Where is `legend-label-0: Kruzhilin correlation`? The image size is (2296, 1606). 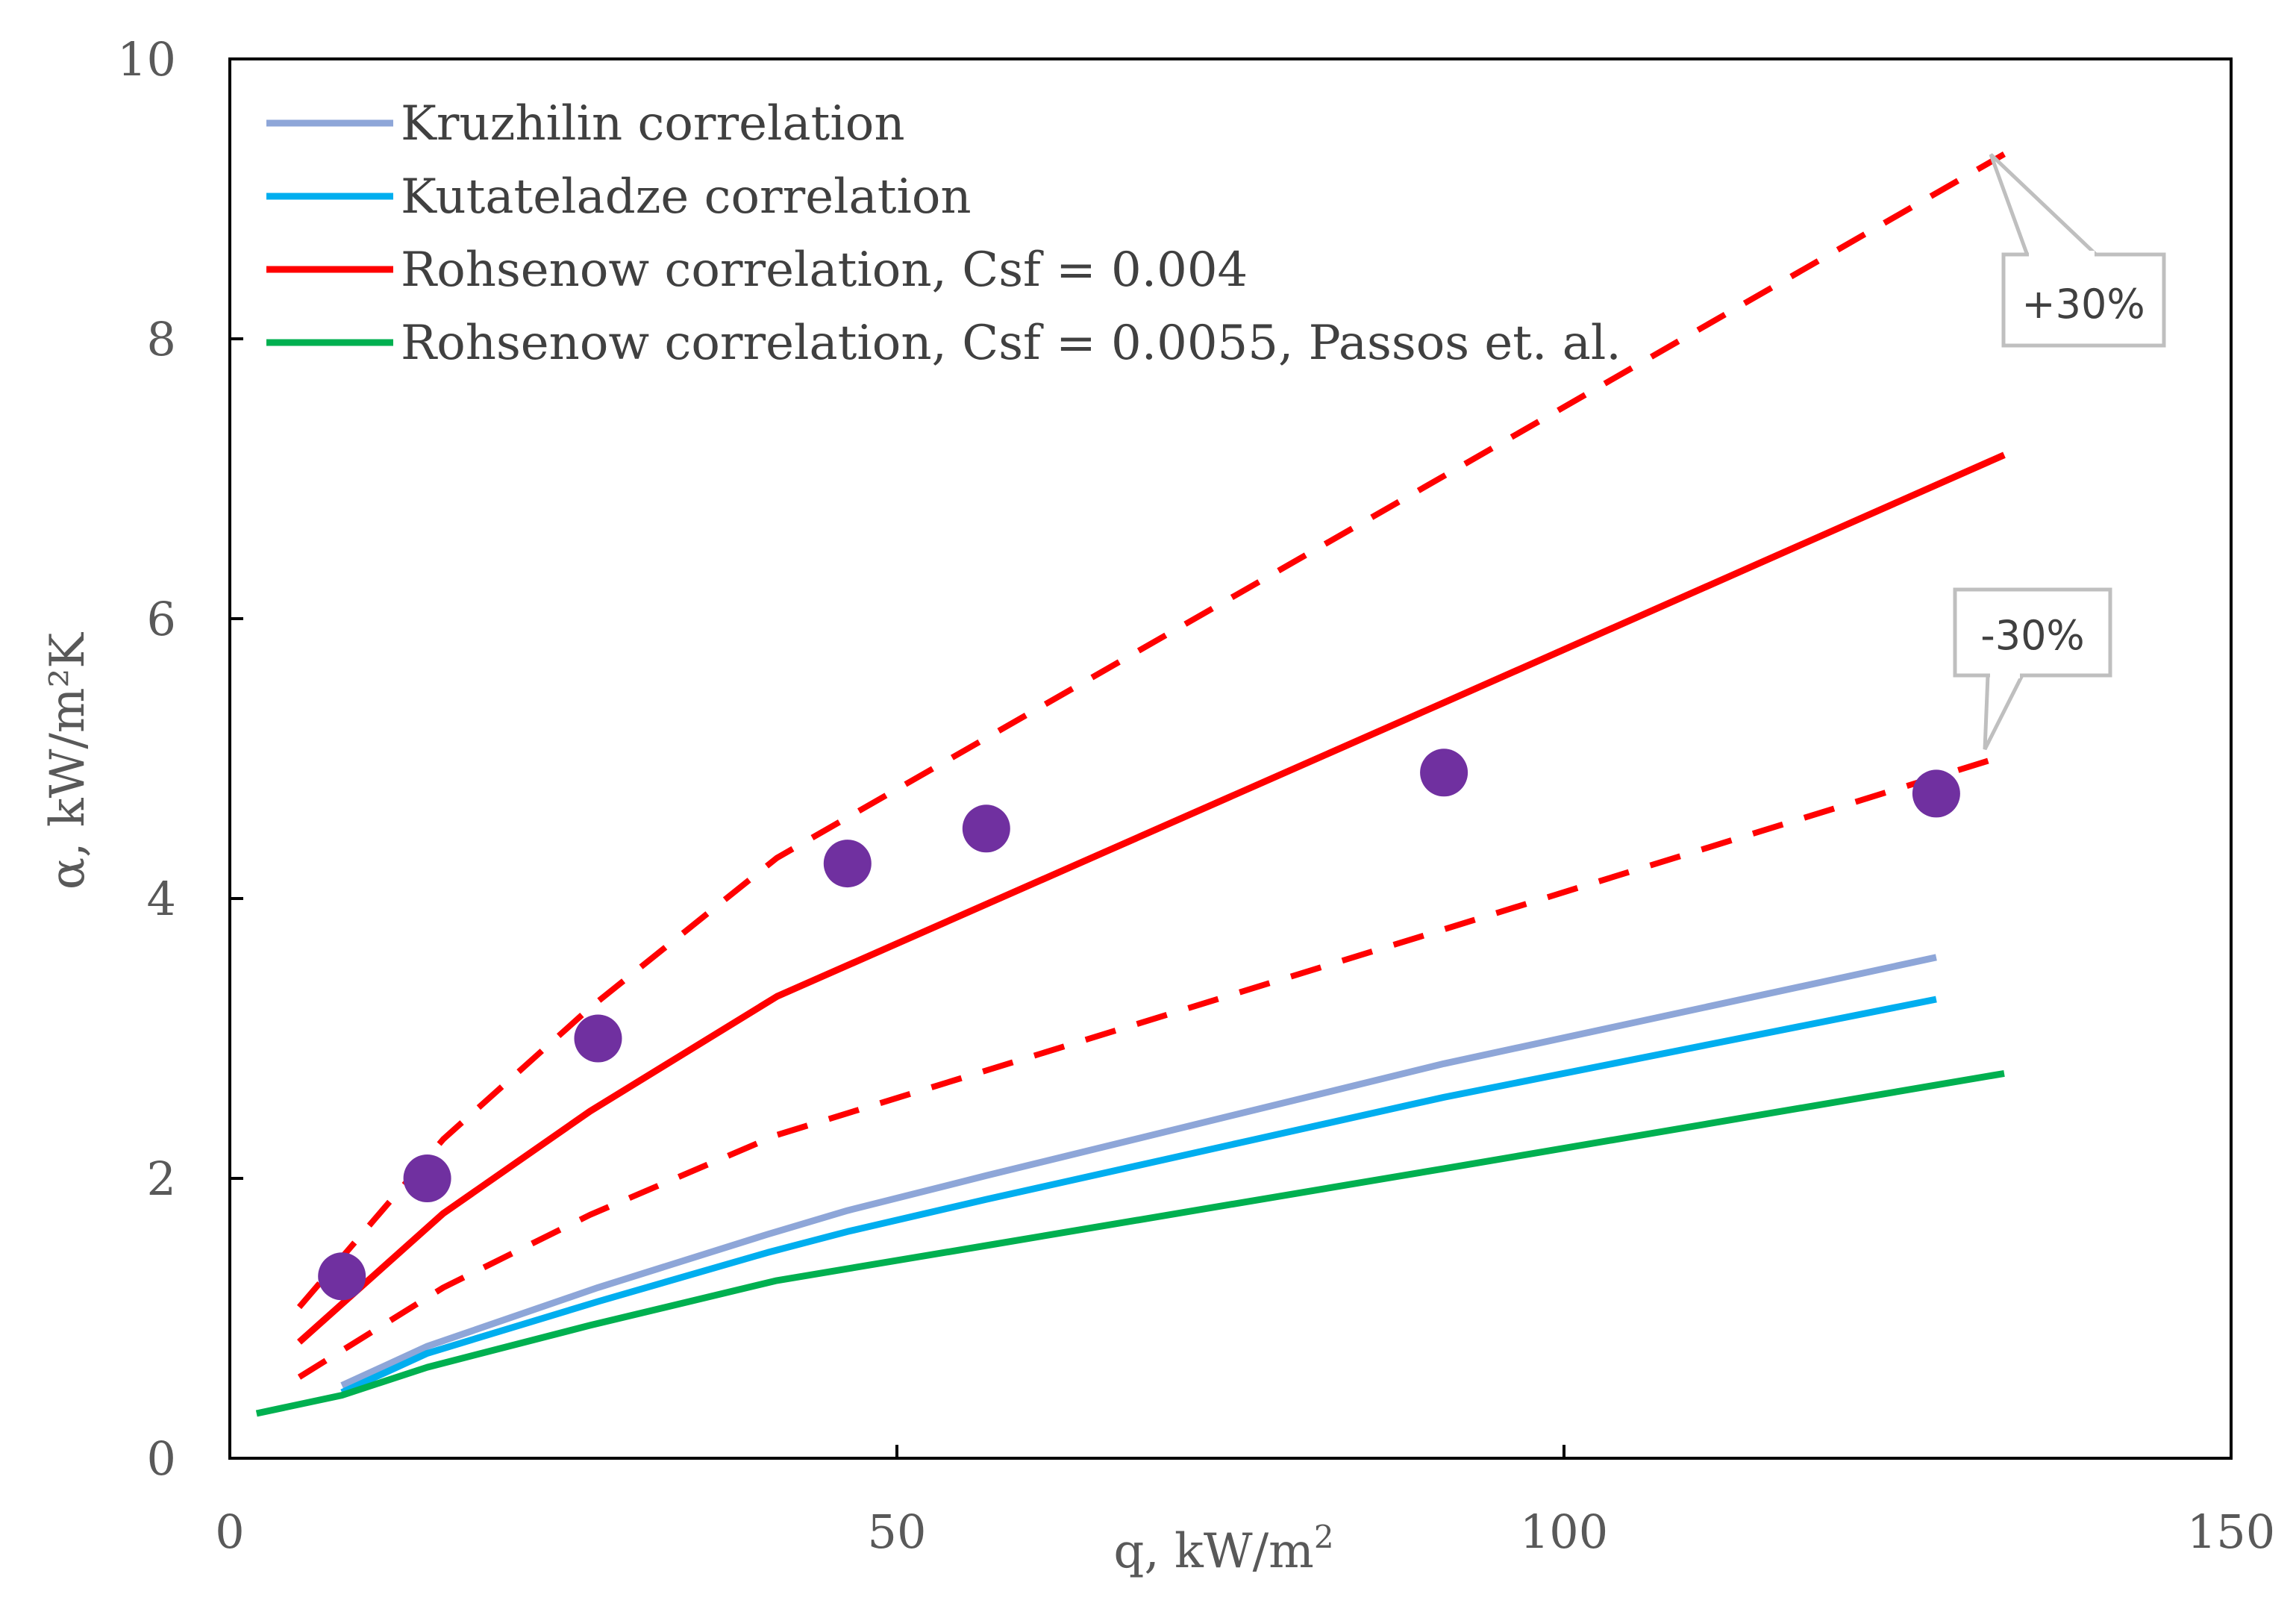
legend-label-0: Kruzhilin correlation is located at coordinates (653, 123).